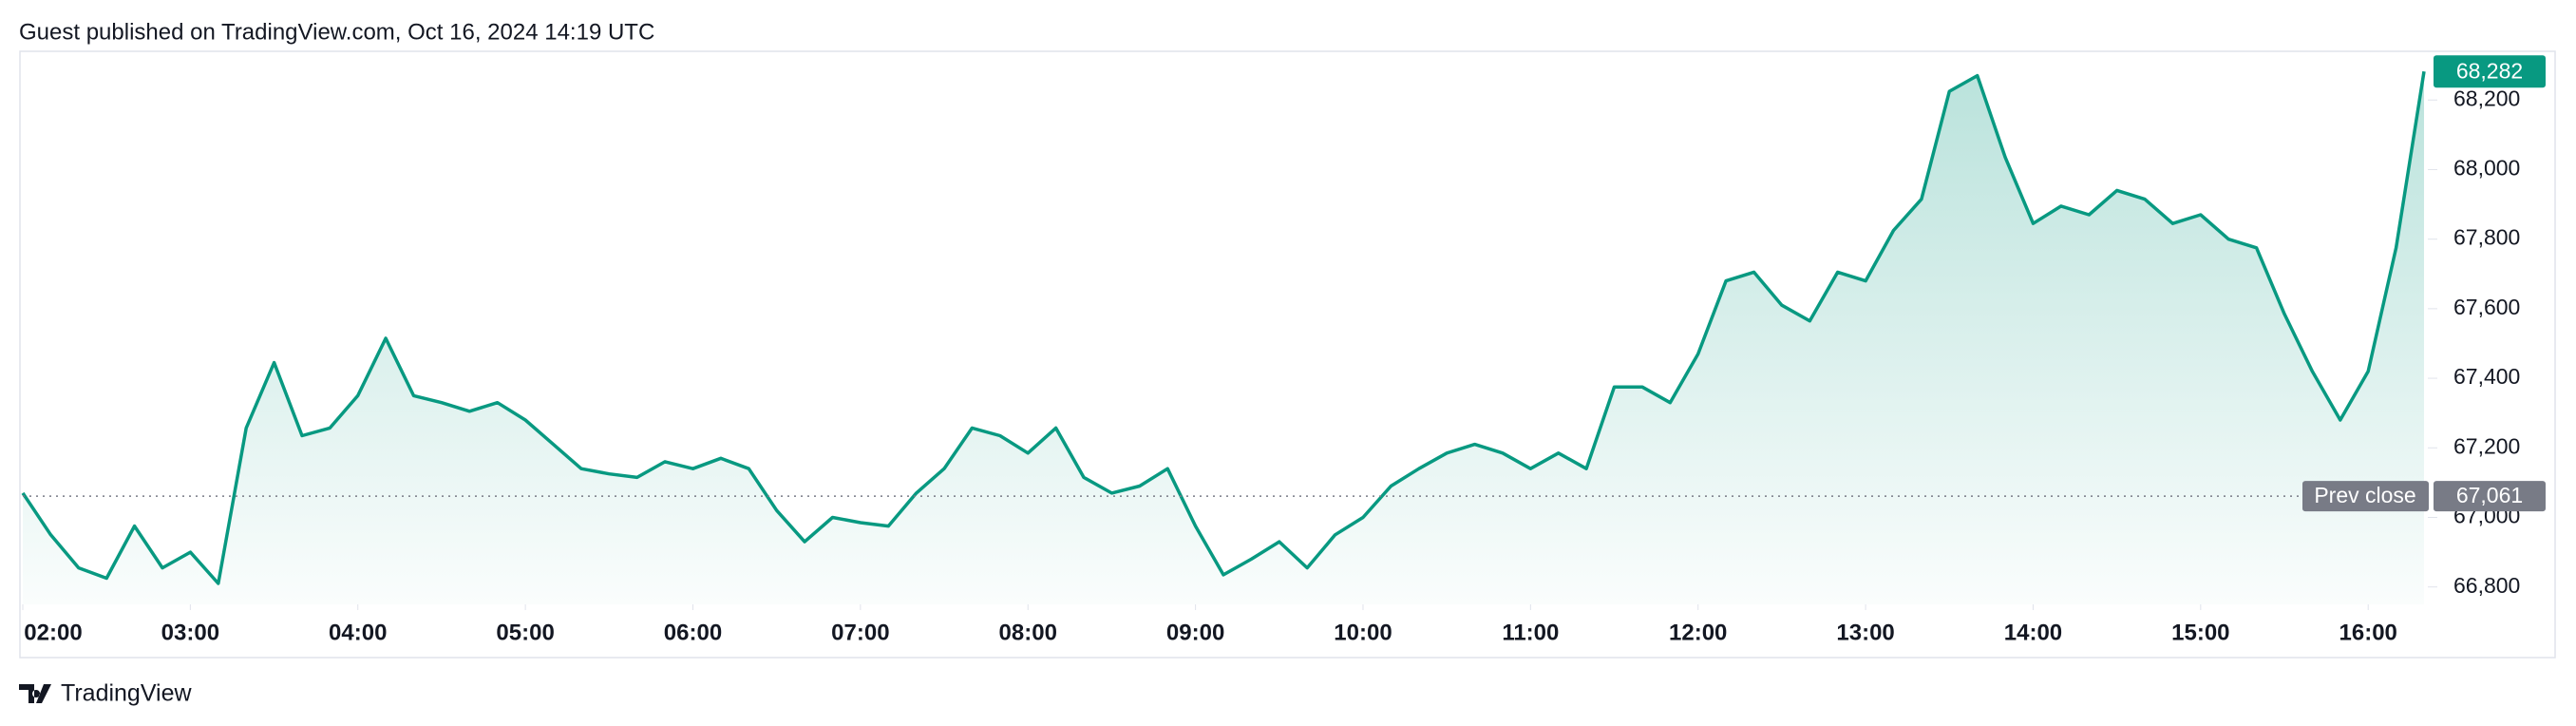 This screenshot has height=726, width=2576. Describe the element at coordinates (1028, 632) in the screenshot. I see `x-tick-label: 08:00` at that location.